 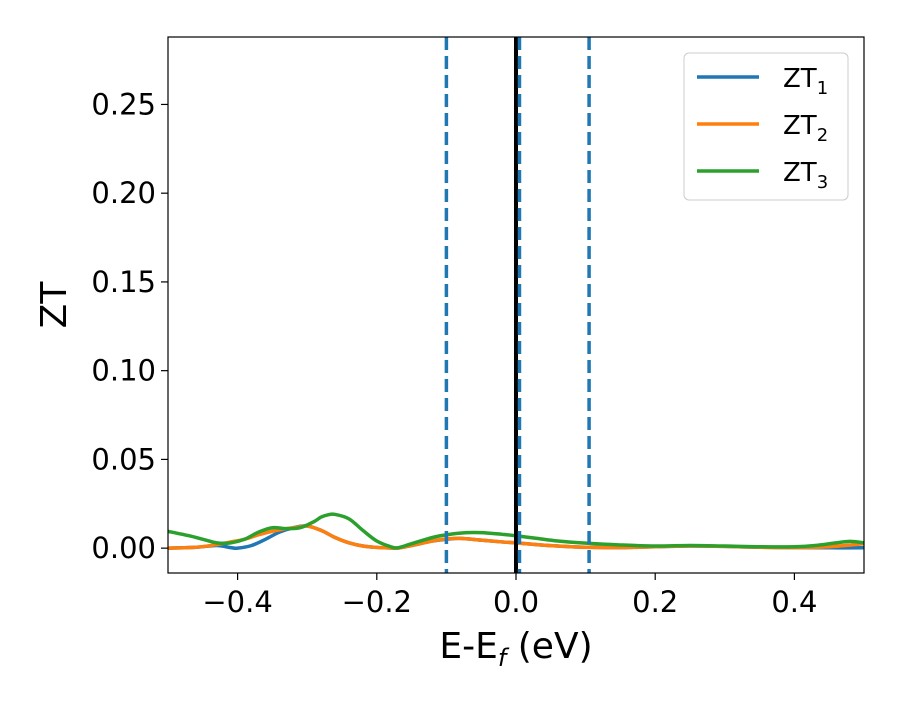 I want to click on y-tick-label: 0.25, so click(x=123, y=104).